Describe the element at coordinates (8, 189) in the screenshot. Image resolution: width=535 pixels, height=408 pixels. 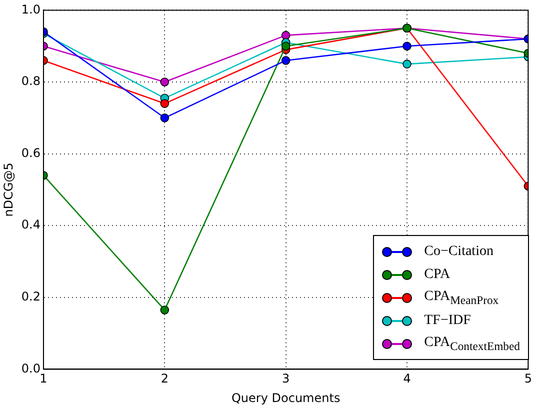
I see `y-axis-title: nDCG@5` at that location.